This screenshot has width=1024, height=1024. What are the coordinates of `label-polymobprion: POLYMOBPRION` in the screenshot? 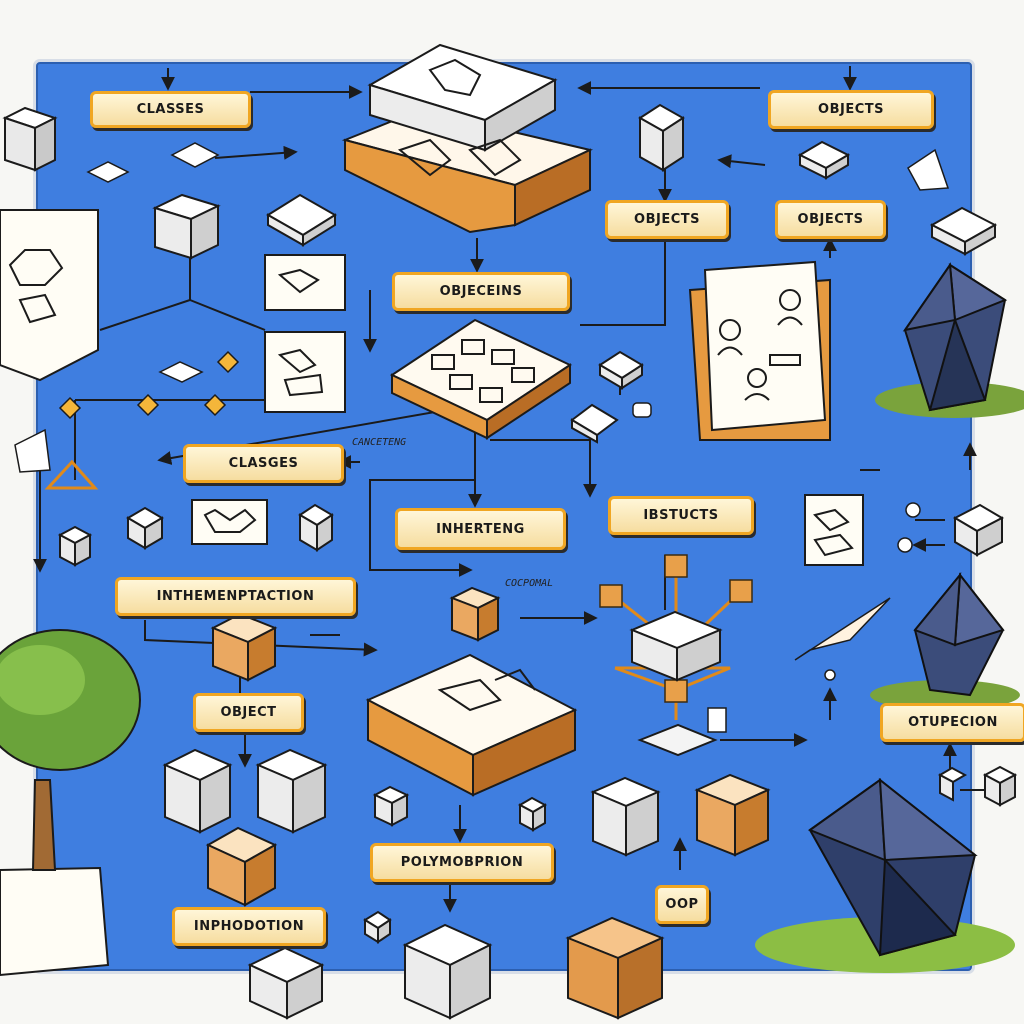 It's located at (462, 862).